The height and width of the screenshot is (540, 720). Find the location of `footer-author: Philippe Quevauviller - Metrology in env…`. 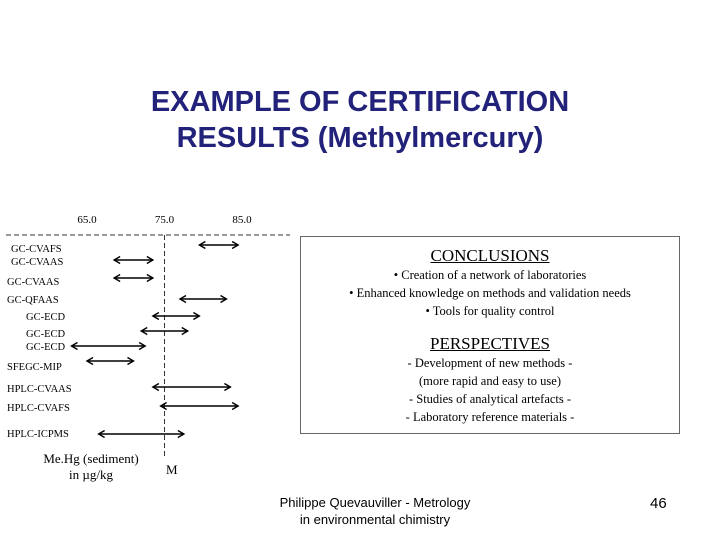

footer-author: Philippe Quevauviller - Metrology in env… is located at coordinates (375, 511).